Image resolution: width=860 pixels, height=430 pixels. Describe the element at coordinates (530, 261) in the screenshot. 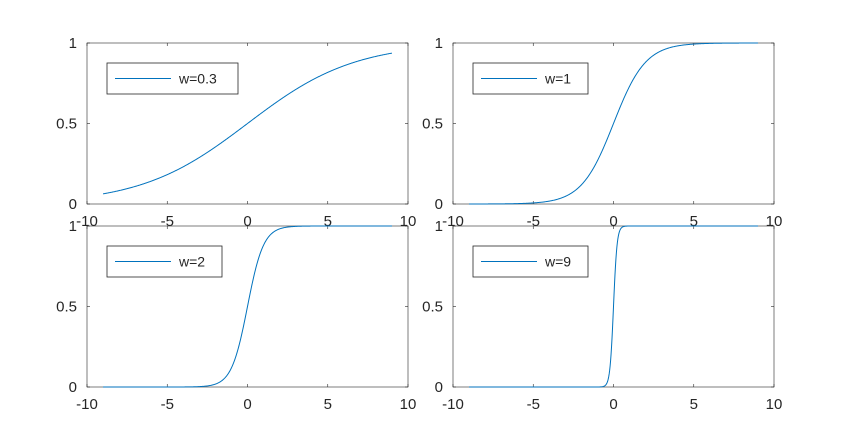

I see `legend: w=9` at that location.